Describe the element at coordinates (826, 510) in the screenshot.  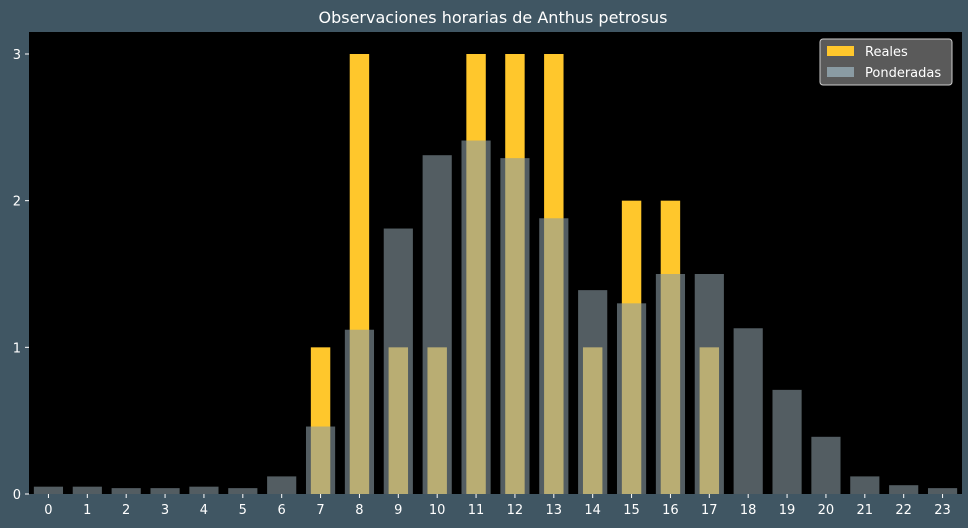
I see `x-tick-label: 20` at that location.